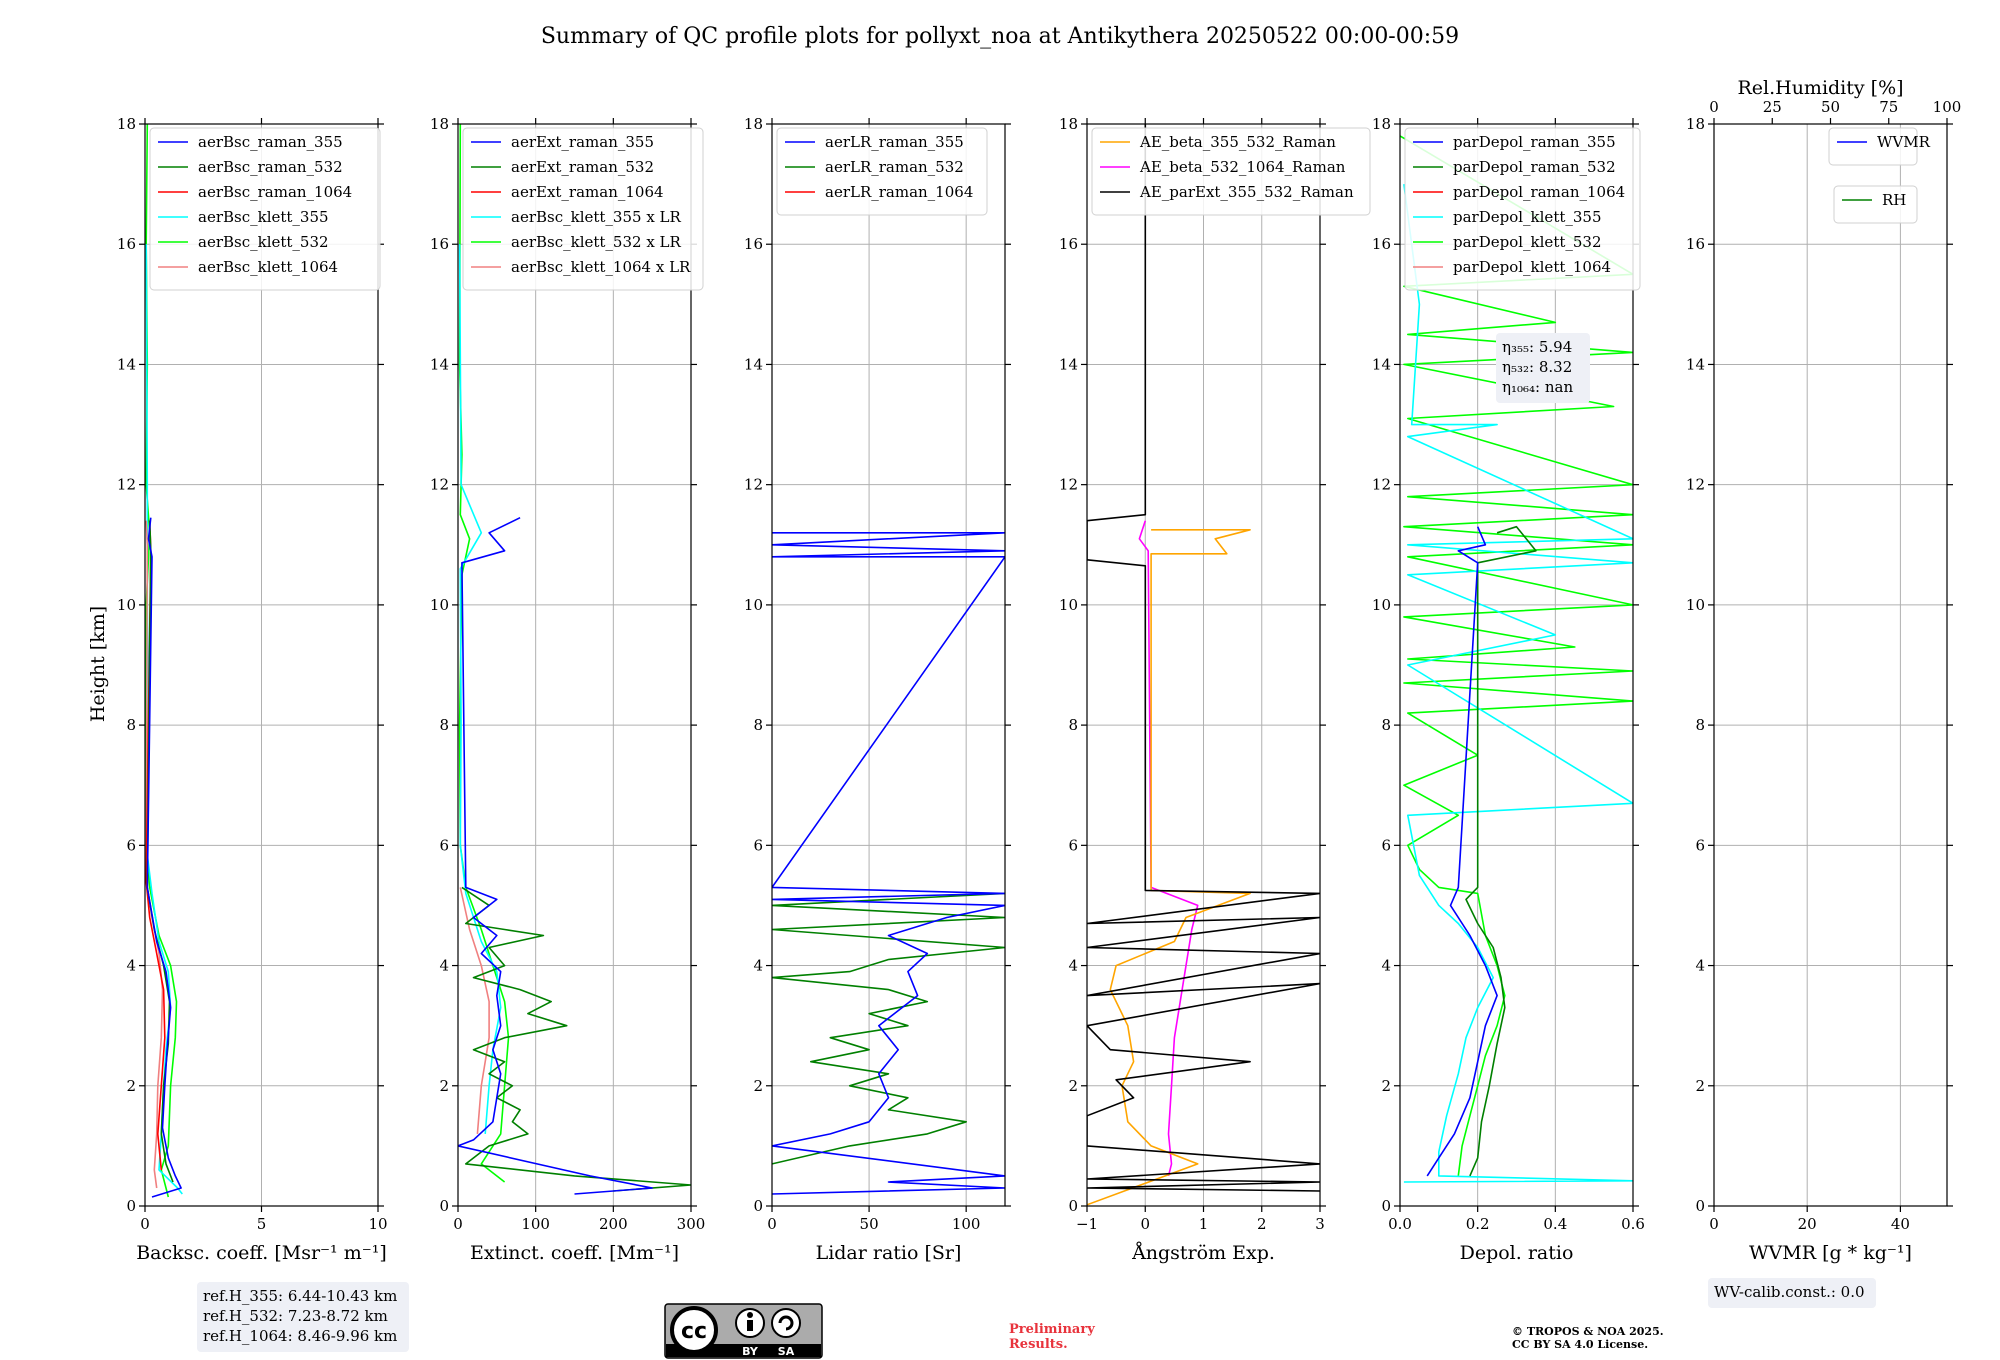  Describe the element at coordinates (300, 1296) in the screenshot. I see `info-box-line: ref.H_355: 6.44-10.43 km` at that location.